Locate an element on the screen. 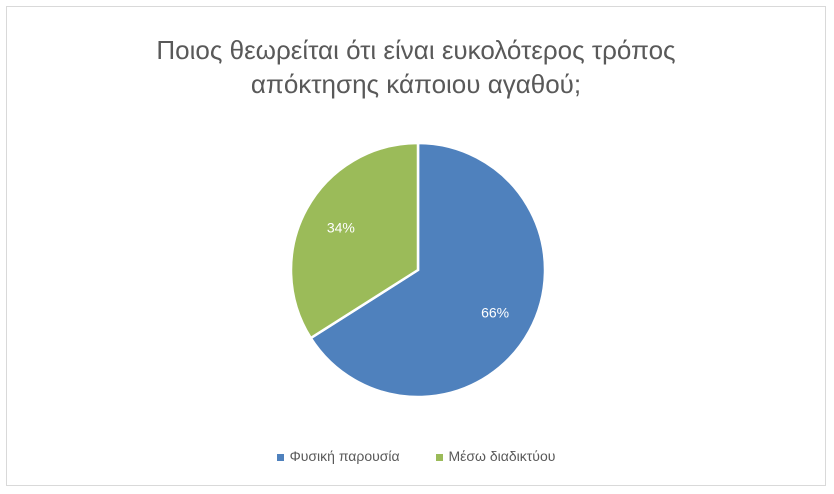  legend-label-physical-presence: Φυσική παρουσία is located at coordinates (344, 456).